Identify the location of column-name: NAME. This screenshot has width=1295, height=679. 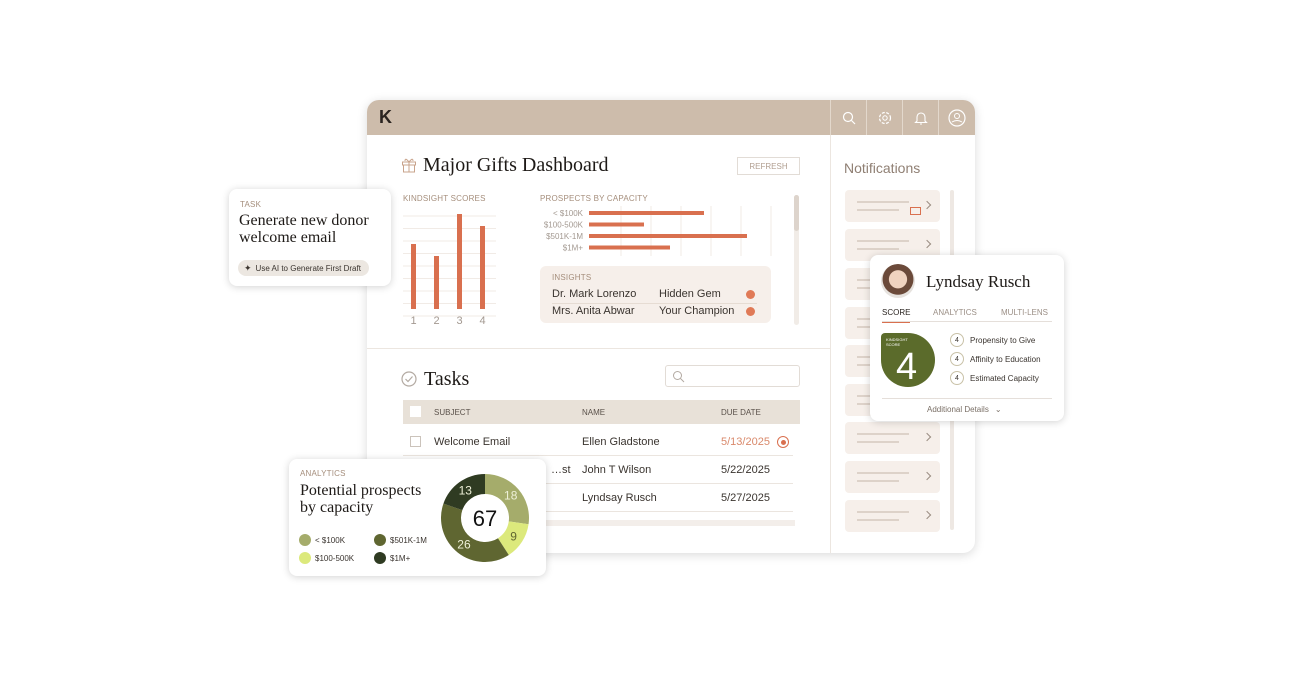
(594, 412).